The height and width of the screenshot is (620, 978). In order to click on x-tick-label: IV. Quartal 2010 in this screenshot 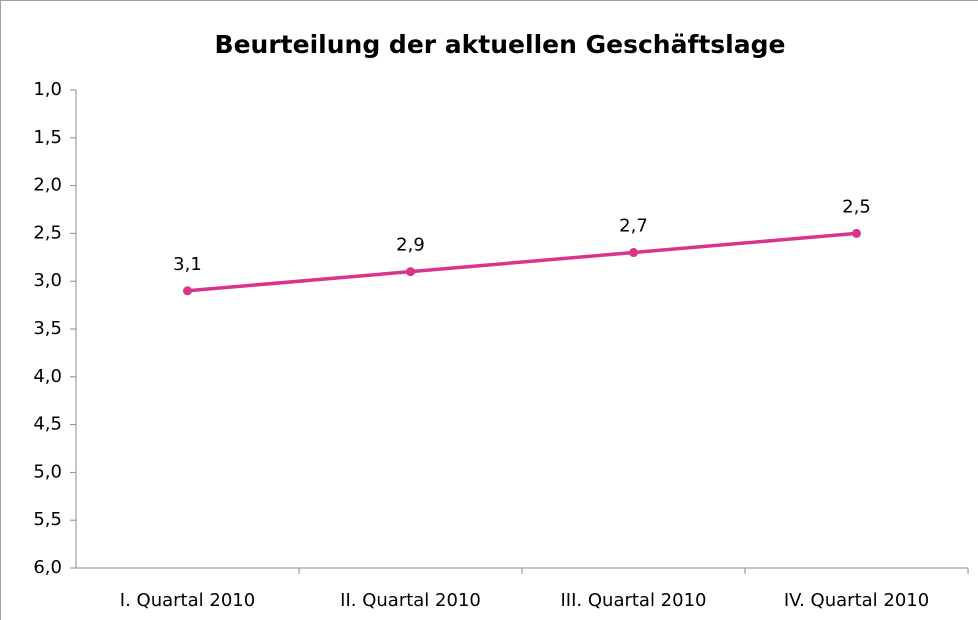, I will do `click(856, 600)`.